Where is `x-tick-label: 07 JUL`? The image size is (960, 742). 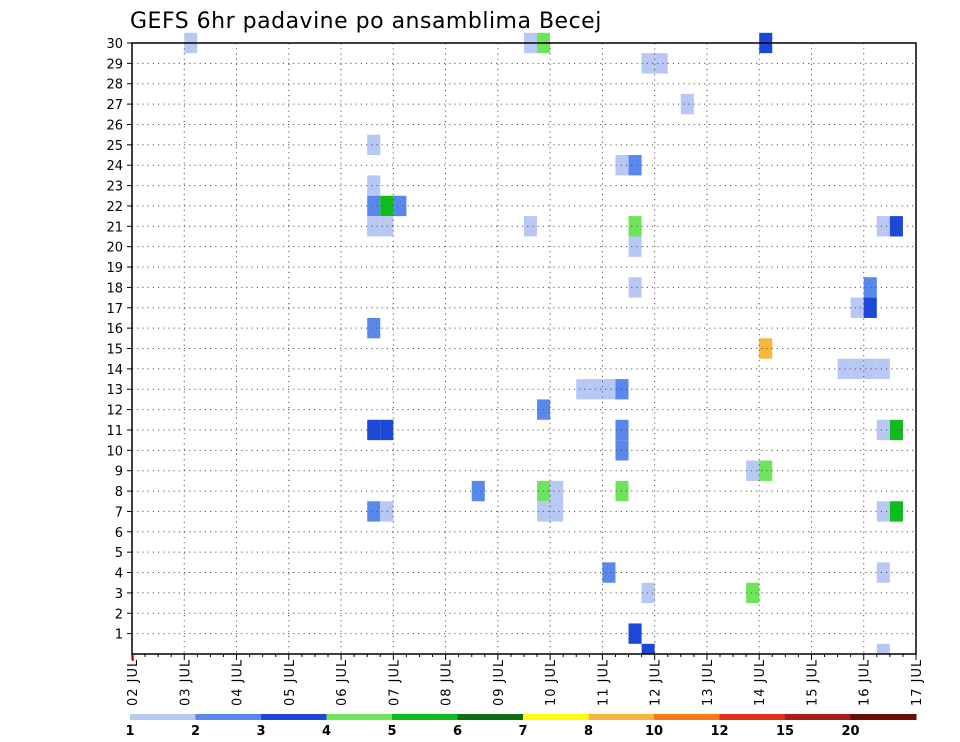 x-tick-label: 07 JUL is located at coordinates (394, 682).